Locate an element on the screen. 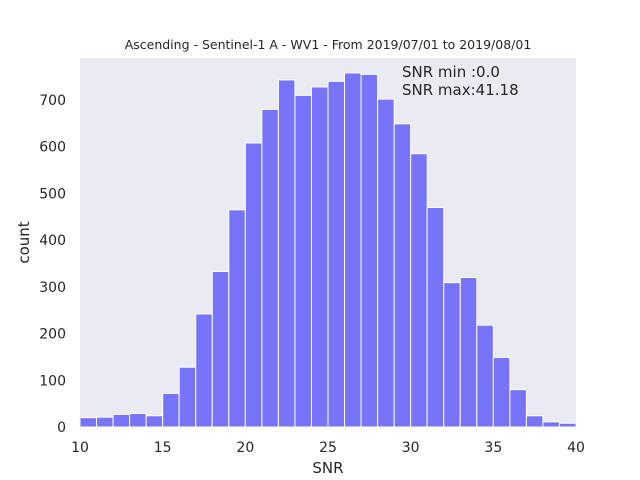 This screenshot has width=640, height=480. x-tick-label: 10 is located at coordinates (80, 448).